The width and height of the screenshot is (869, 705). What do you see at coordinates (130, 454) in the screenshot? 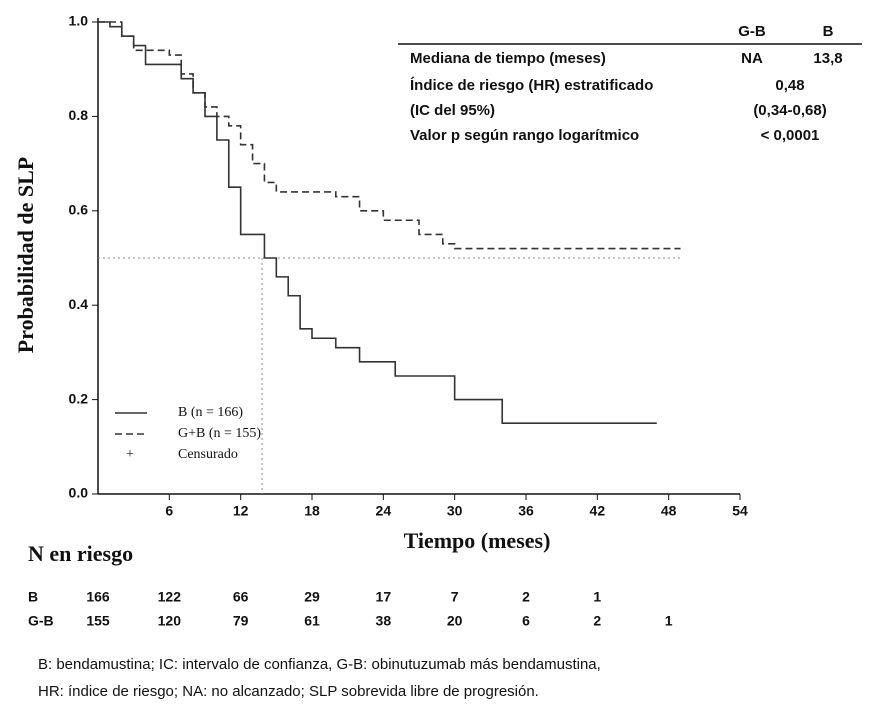
I see `legend-symbol: +` at bounding box center [130, 454].